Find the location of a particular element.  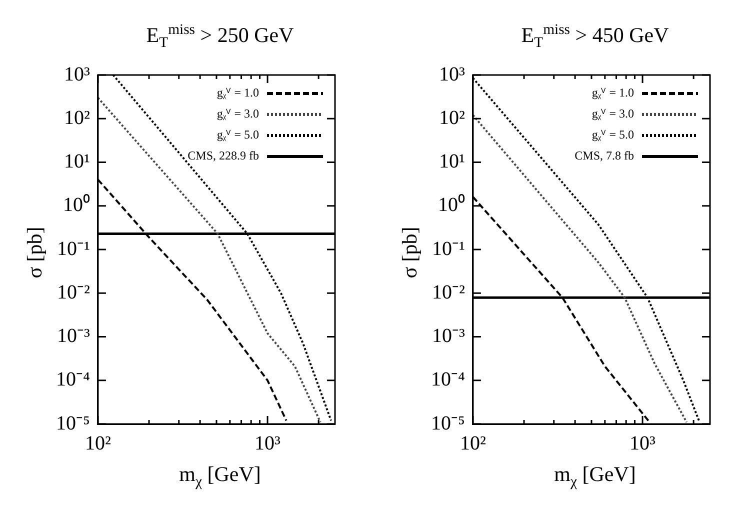

chart-title: E$_{T}$$^{miss}$ > 450 GeV is located at coordinates (595, 37).